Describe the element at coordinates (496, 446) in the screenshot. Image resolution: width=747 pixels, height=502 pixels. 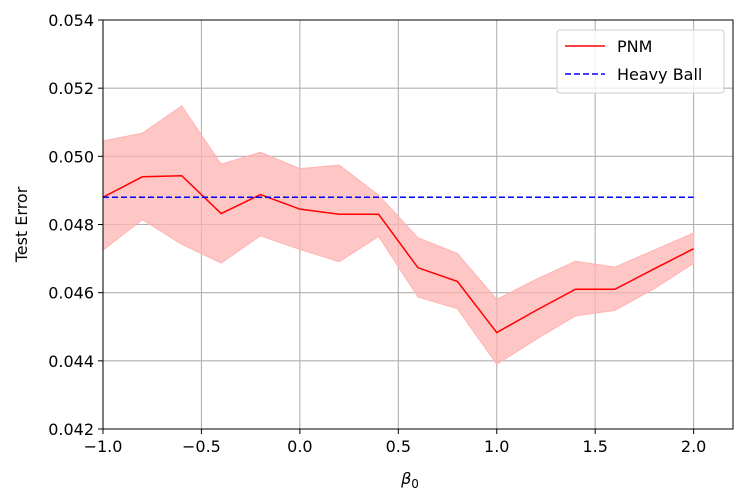
I see `x-tick-label: 1.0` at that location.